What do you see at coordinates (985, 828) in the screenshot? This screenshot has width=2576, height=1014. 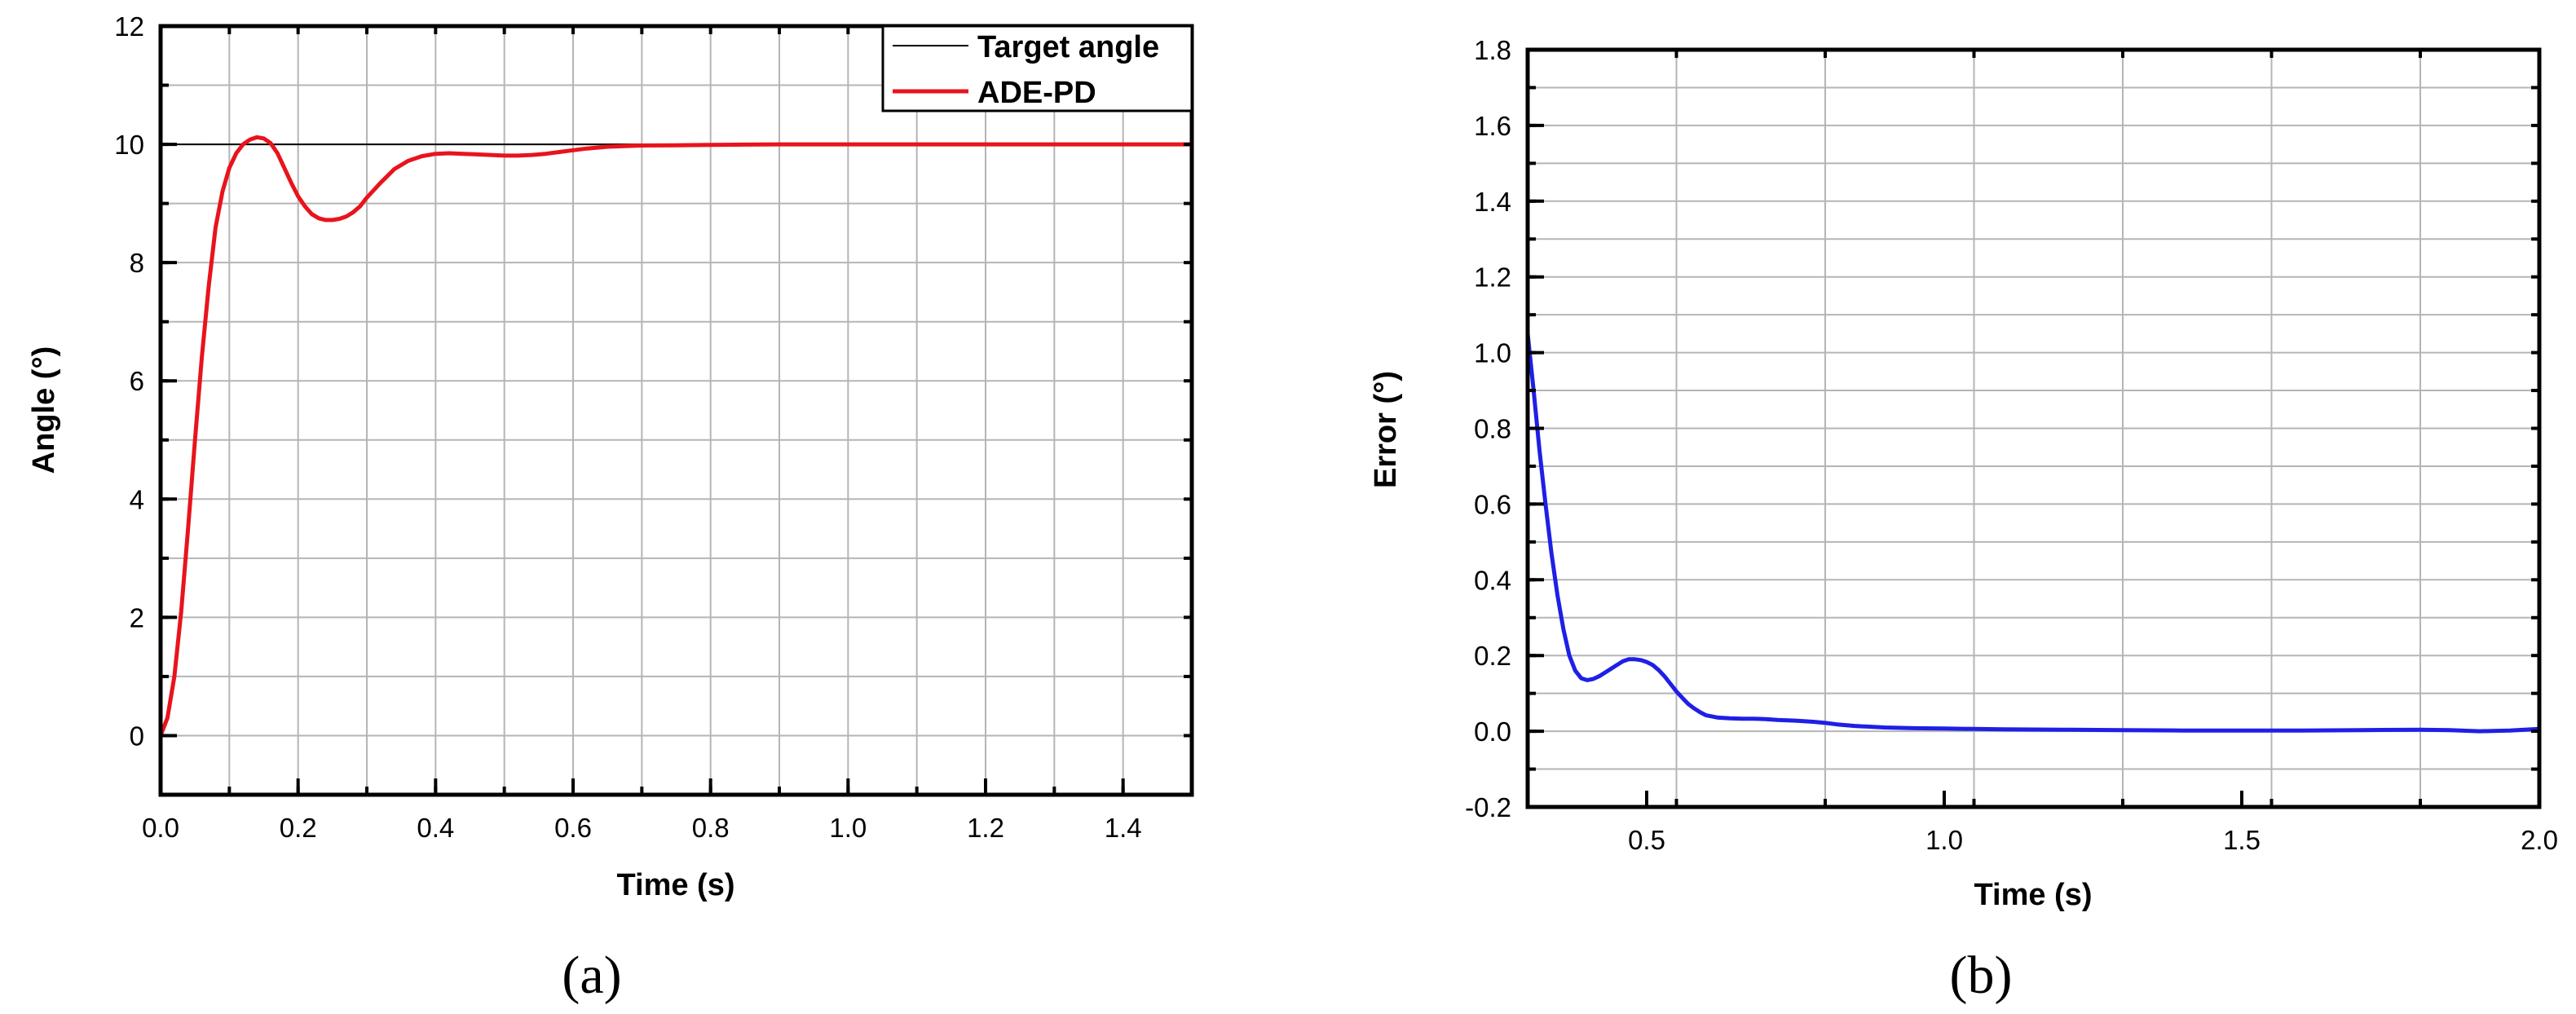 I see `x-tick-label: 1.2` at bounding box center [985, 828].